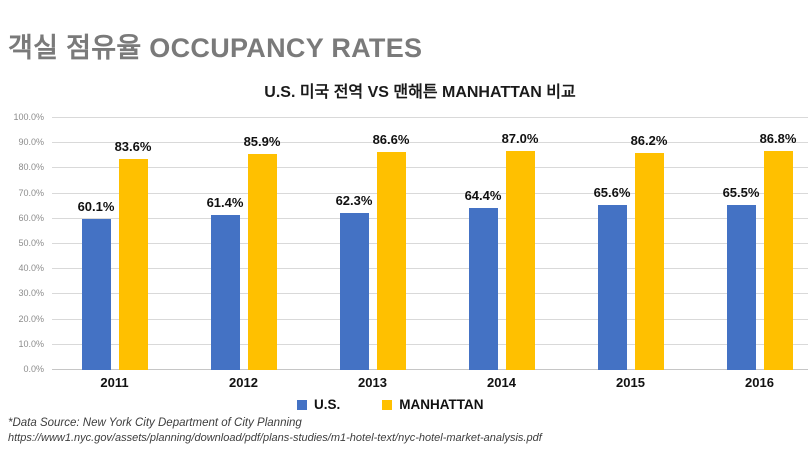  I want to click on y-tick-label: 80.0%, so click(31, 167).